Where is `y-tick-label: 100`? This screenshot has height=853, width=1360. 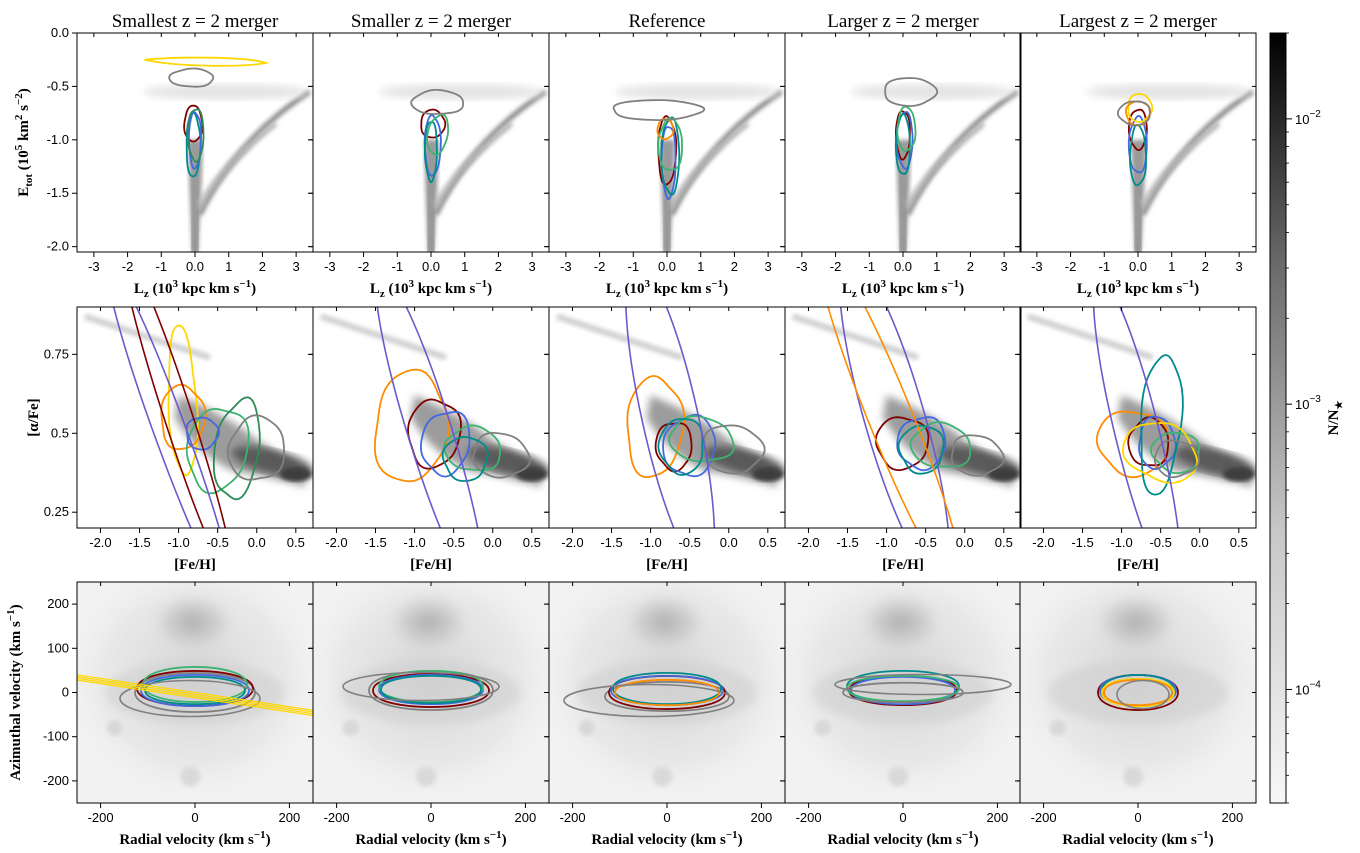 y-tick-label: 100 is located at coordinates (58, 647).